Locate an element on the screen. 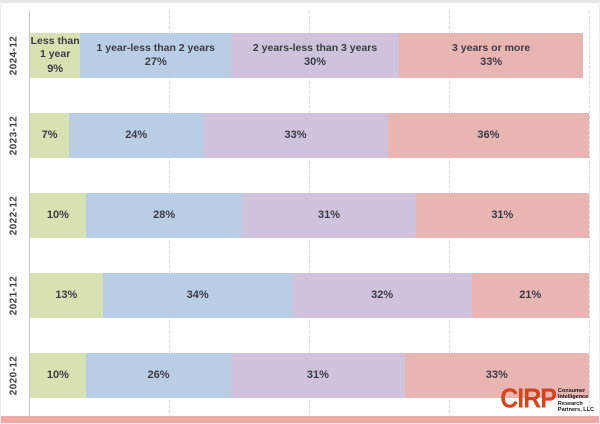  segment-value-label: 36% is located at coordinates (488, 135).